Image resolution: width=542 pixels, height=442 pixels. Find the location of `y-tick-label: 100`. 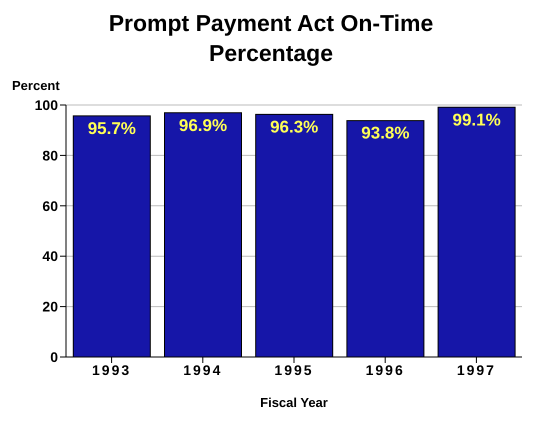

y-tick-label: 100 is located at coordinates (46, 104).